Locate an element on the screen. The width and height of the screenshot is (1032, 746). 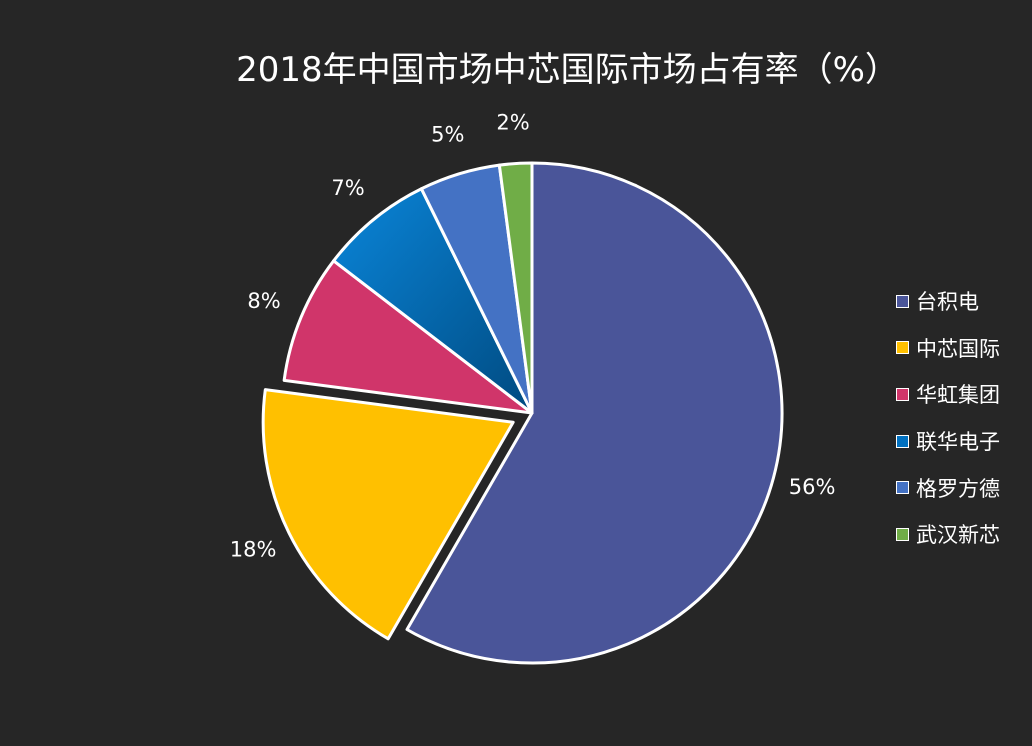
pie-slice-smic is located at coordinates (388, 514).